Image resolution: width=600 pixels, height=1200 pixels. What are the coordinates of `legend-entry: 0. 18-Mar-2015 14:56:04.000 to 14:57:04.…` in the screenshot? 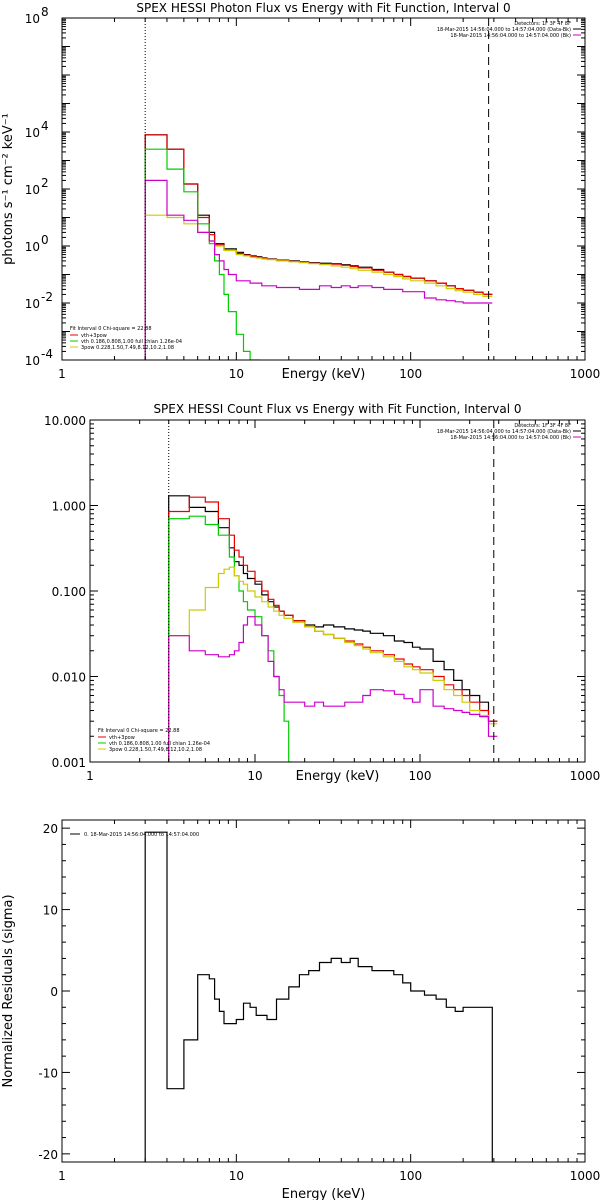 It's located at (141, 835).